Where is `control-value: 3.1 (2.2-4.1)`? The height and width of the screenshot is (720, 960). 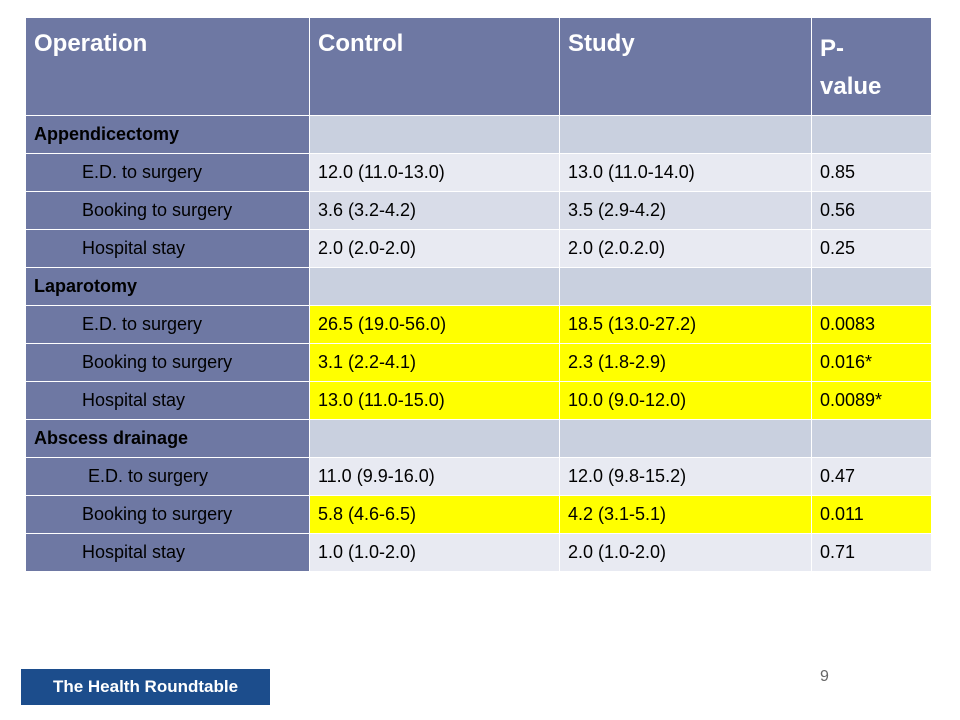
control-value: 3.1 (2.2-4.1) is located at coordinates (434, 362).